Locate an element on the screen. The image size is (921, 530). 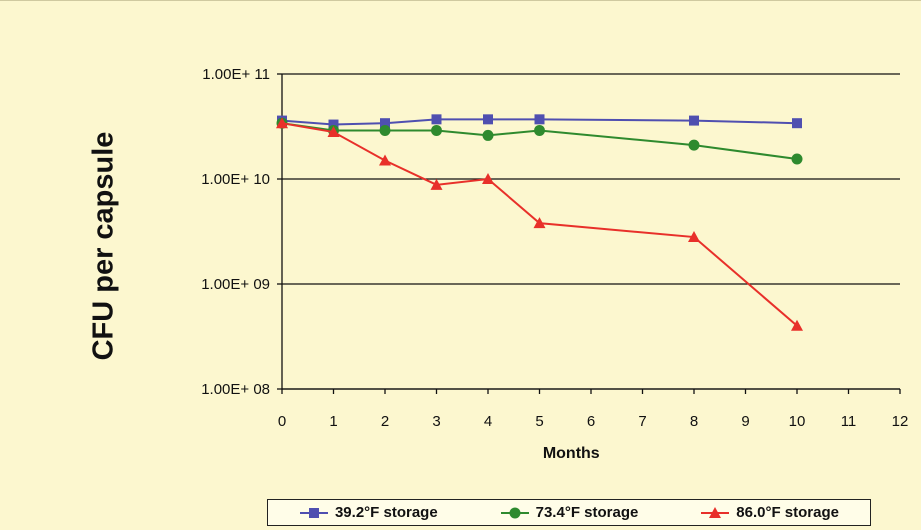
x-tick-label: 8 is located at coordinates (694, 421).